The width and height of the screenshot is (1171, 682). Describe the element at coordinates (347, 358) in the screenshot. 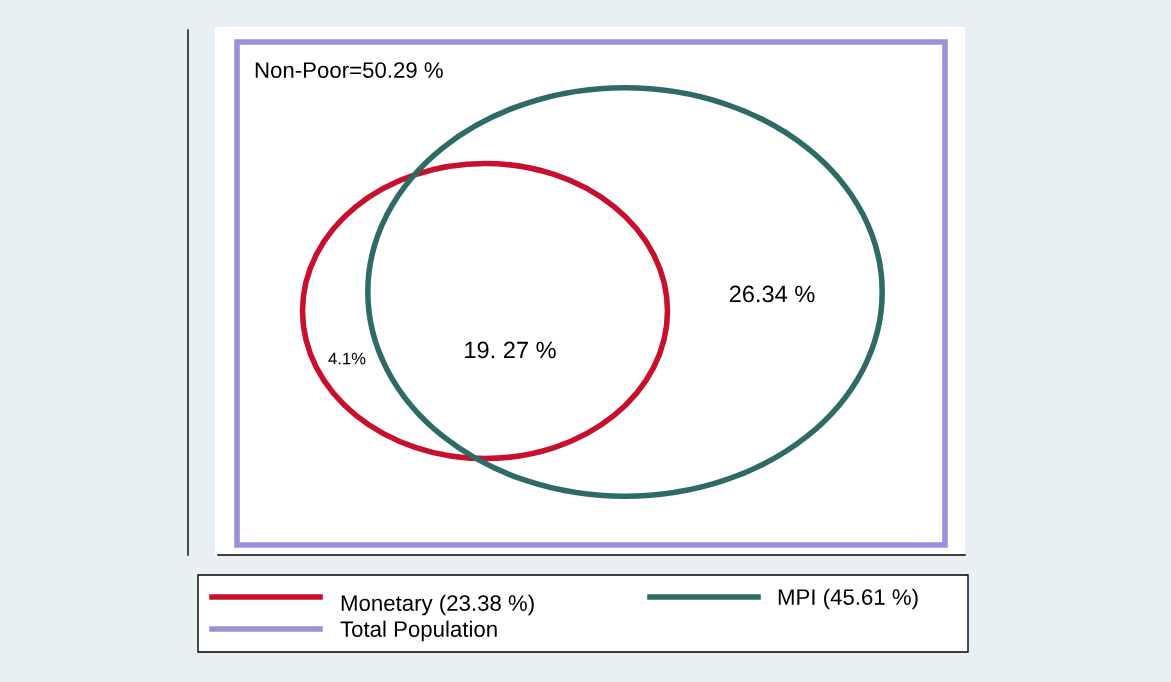

I see `data-label: 4.1%` at that location.